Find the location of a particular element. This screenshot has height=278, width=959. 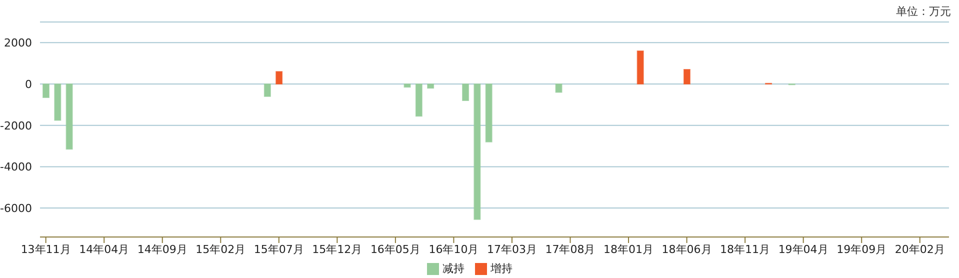

y-tick-label: -2000 is located at coordinates (16, 125).